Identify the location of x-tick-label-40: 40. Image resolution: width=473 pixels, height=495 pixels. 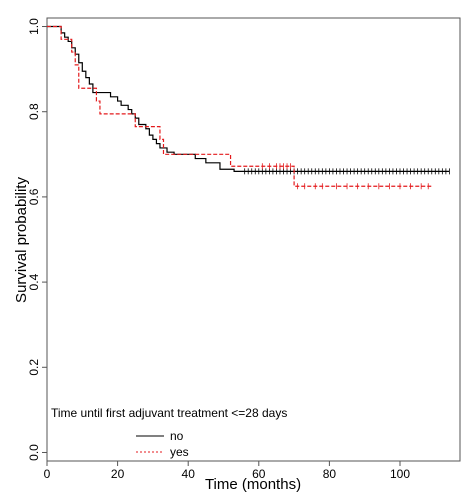
(189, 474).